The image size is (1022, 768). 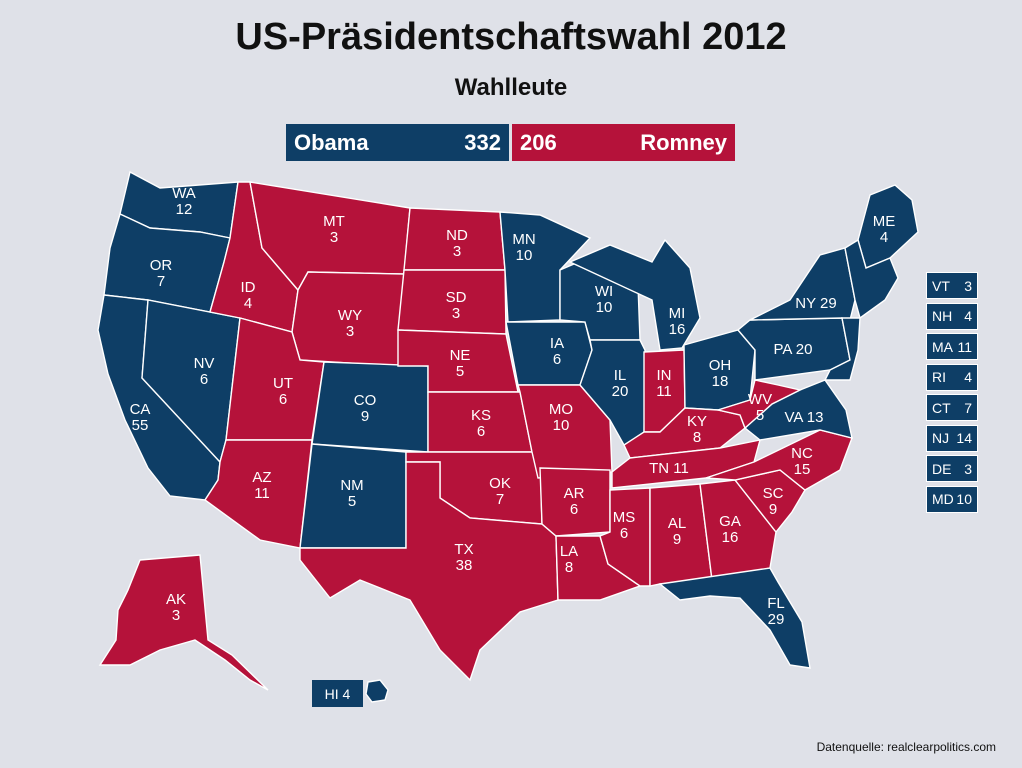 What do you see at coordinates (350, 331) in the screenshot?
I see `state-ev-WY: 3` at bounding box center [350, 331].